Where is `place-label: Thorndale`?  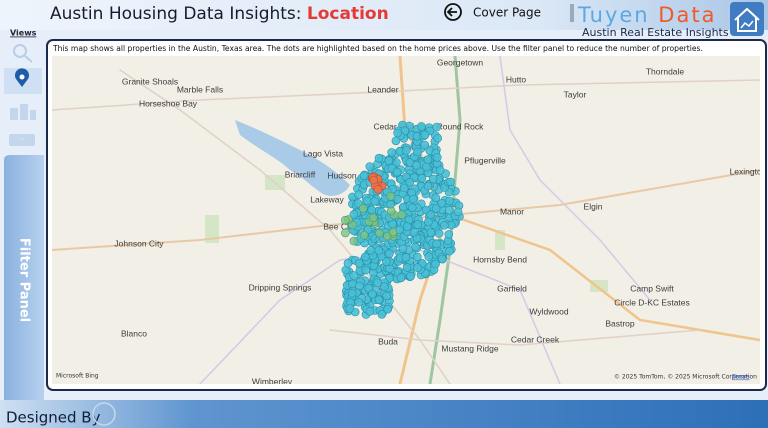
place-label: Thorndale is located at coordinates (665, 71).